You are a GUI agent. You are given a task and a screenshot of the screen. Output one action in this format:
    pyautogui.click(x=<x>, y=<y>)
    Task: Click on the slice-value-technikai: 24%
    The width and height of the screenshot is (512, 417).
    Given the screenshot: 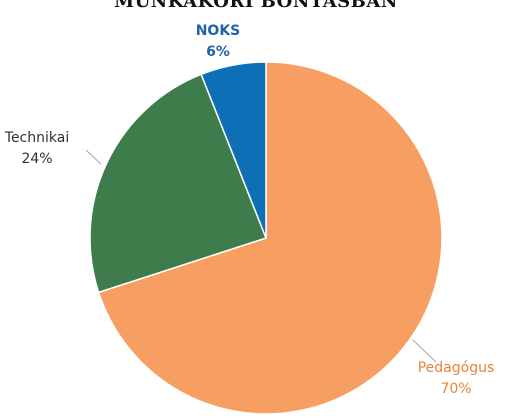 What is the action you would take?
    pyautogui.click(x=36, y=159)
    